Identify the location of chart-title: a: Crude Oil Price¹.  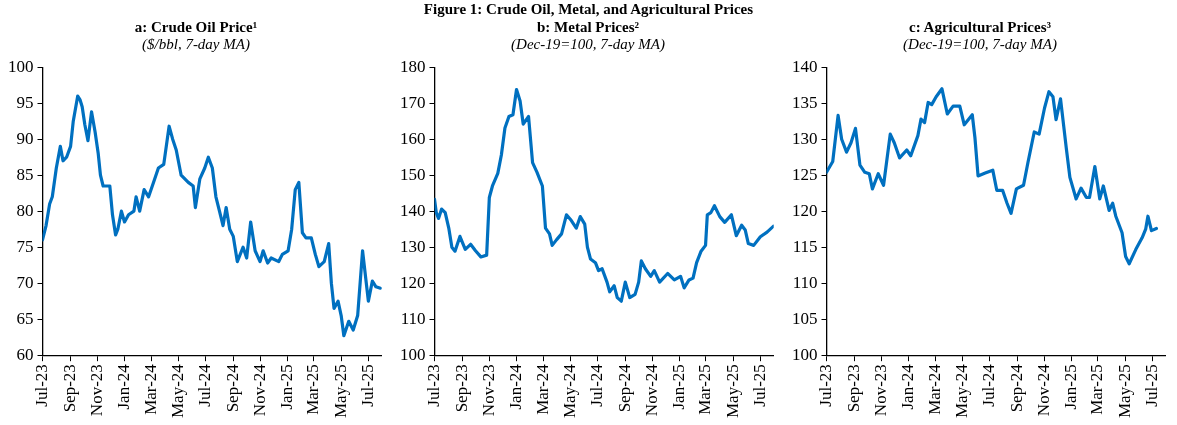
(196, 27).